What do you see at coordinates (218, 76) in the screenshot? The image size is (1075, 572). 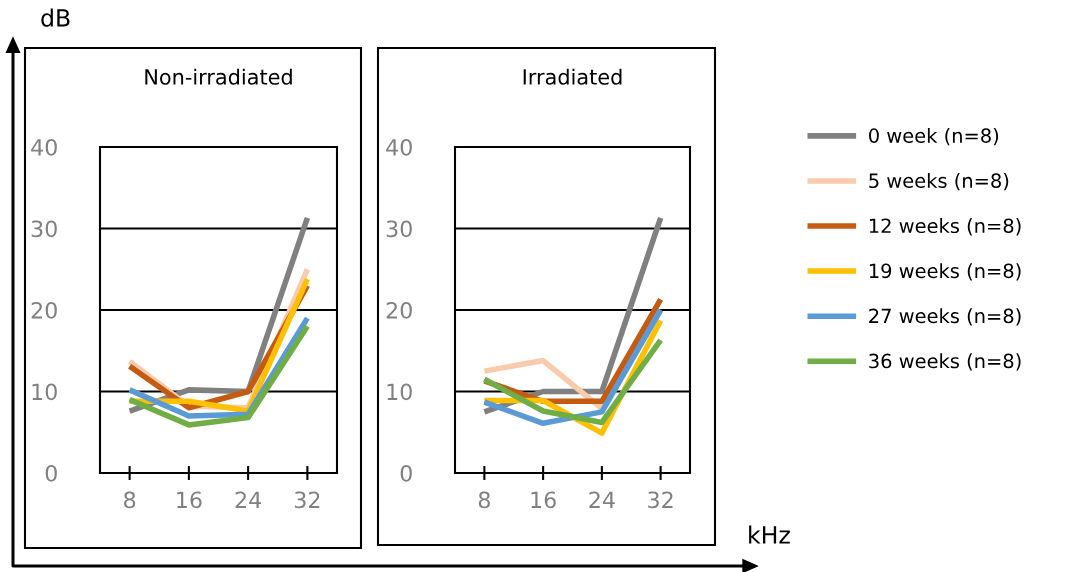 I see `chart-title: Non-irradiated` at bounding box center [218, 76].